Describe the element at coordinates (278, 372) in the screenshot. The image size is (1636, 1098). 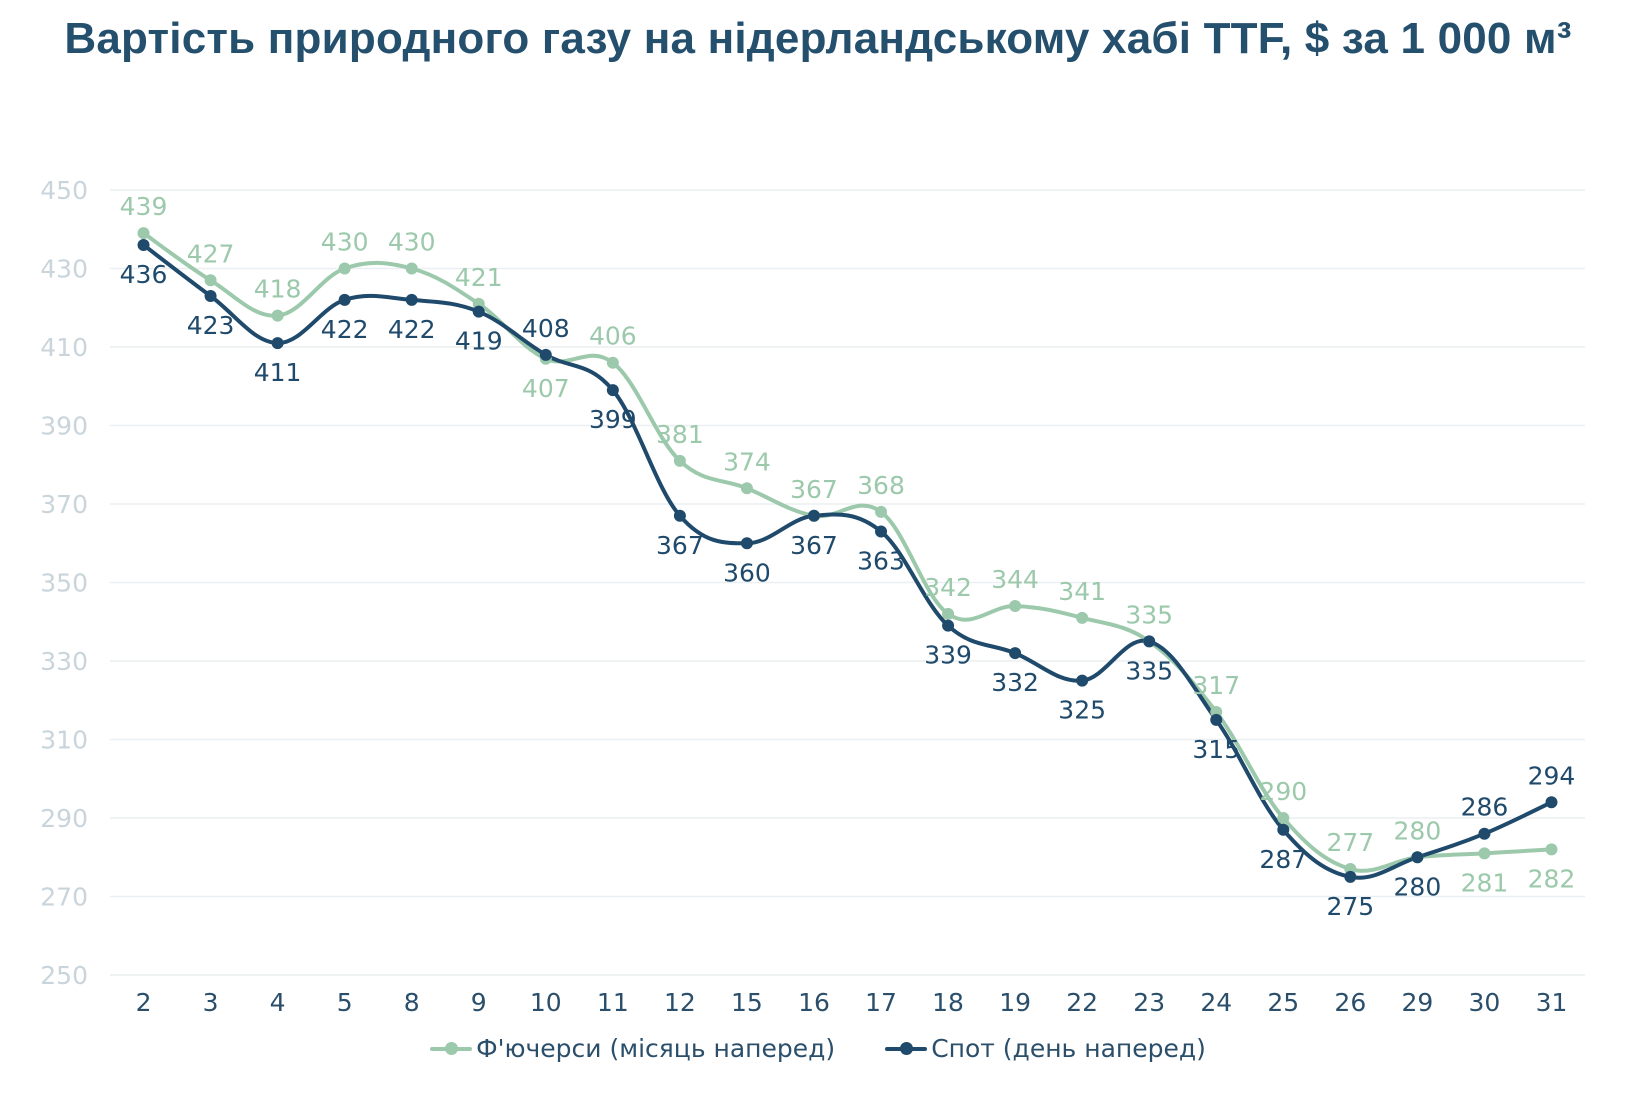
I see `data-label-spot: 411` at that location.